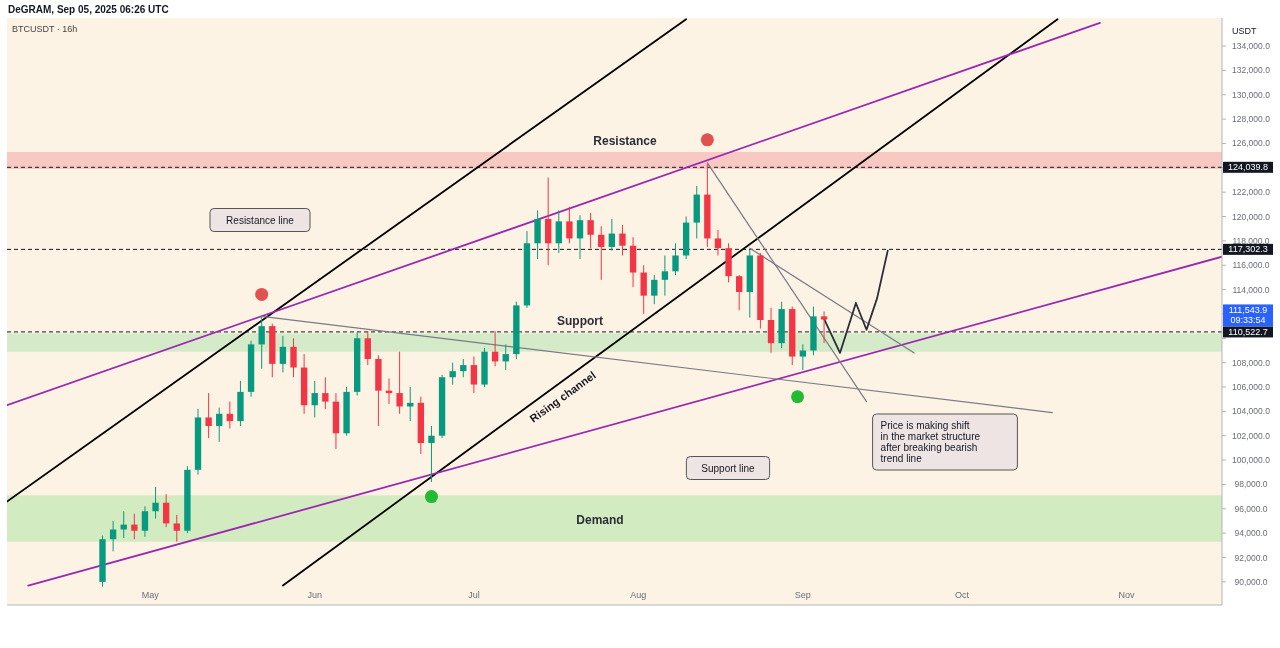 The image size is (1280, 648). I want to click on x-tick-label: Jun, so click(314, 595).